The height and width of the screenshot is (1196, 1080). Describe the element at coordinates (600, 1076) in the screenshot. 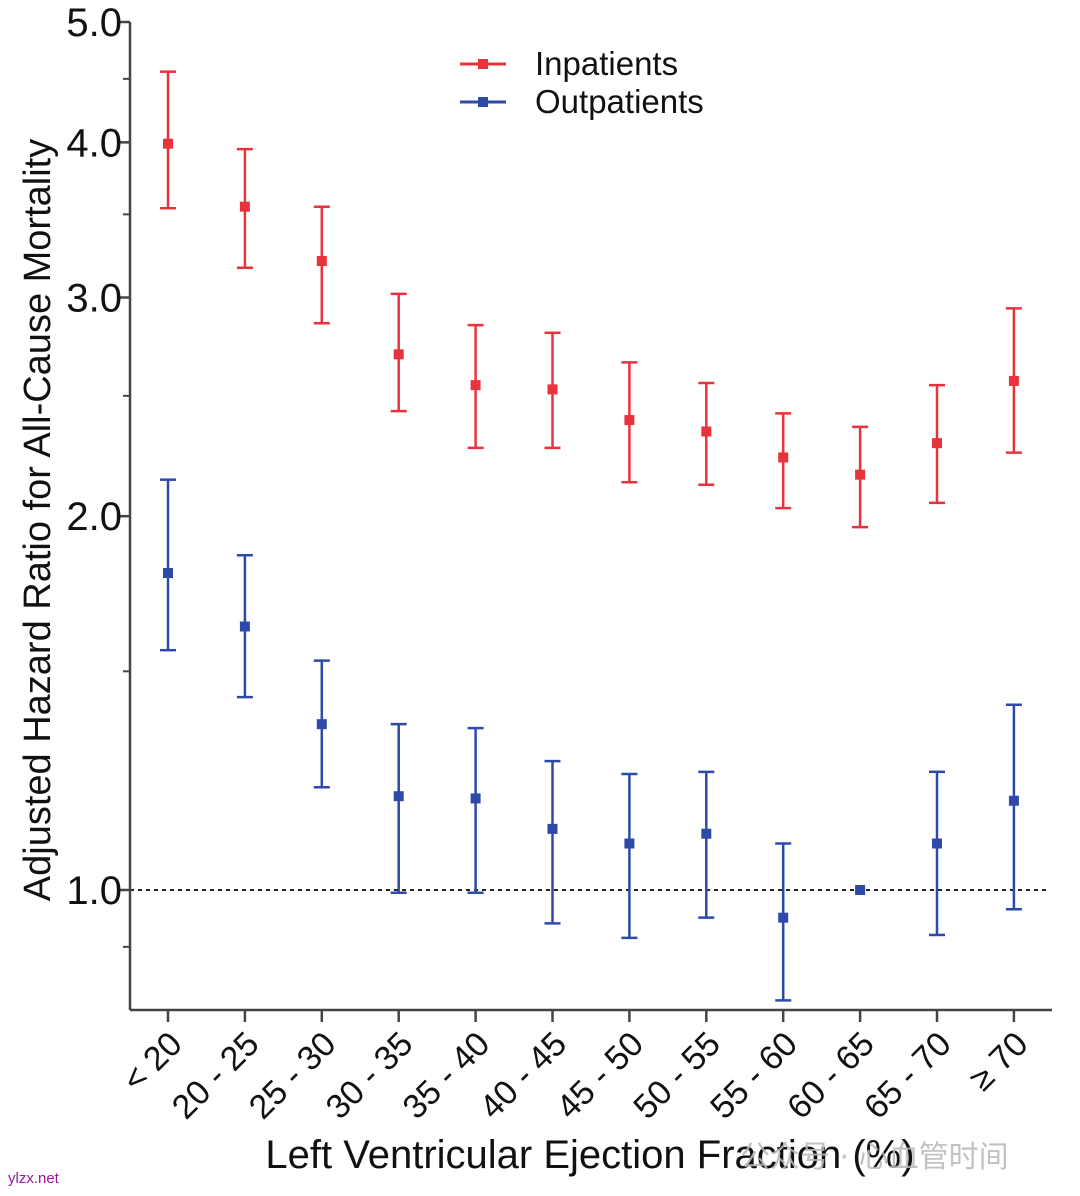

I see `x-tick-label: 45 - 50` at that location.